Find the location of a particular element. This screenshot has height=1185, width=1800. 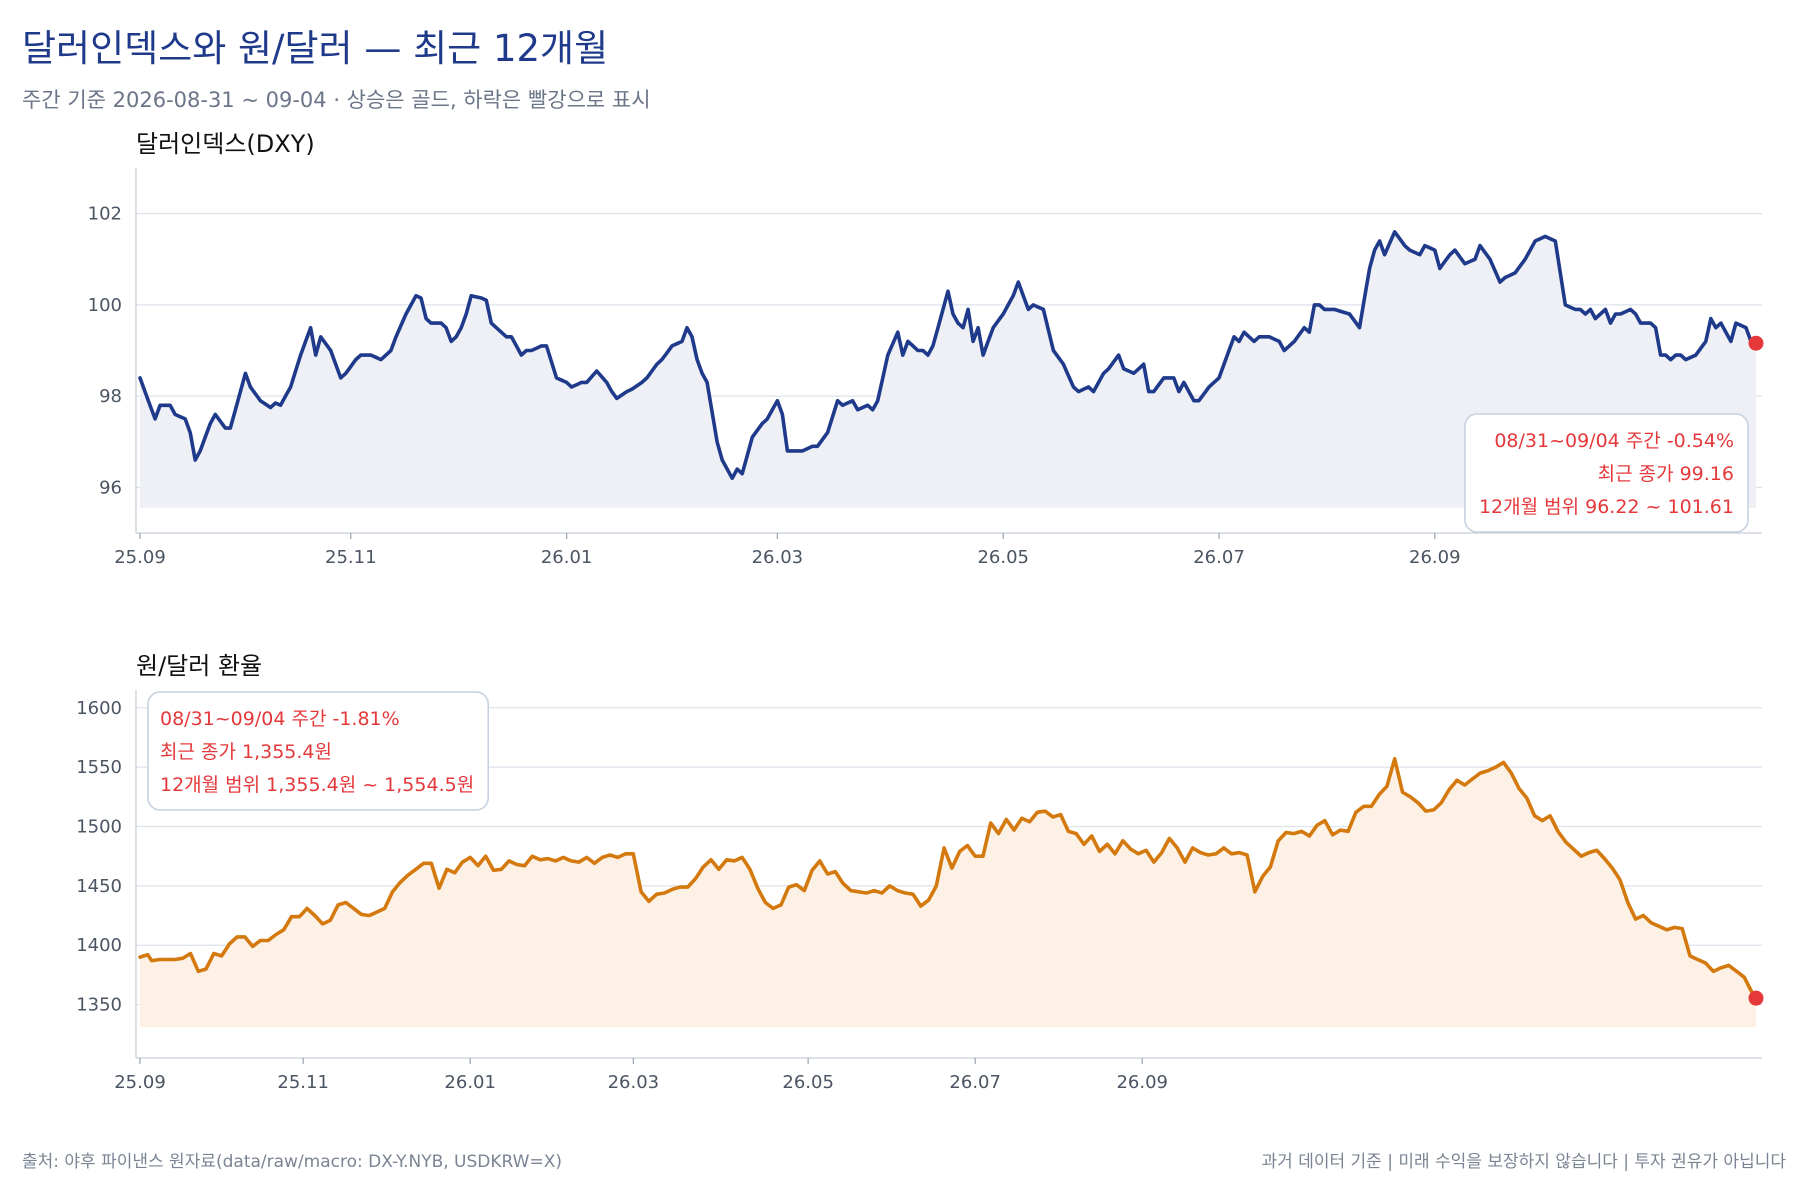

y-tick-label: 1350 is located at coordinates (99, 1005).